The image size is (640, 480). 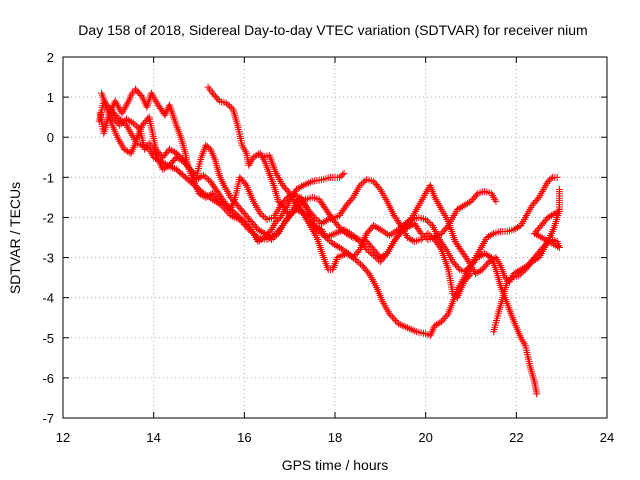 I want to click on y-tick-labels: -7 -6 -5 -4 -3 -2 -1 0 1 2, so click(x=48, y=238).